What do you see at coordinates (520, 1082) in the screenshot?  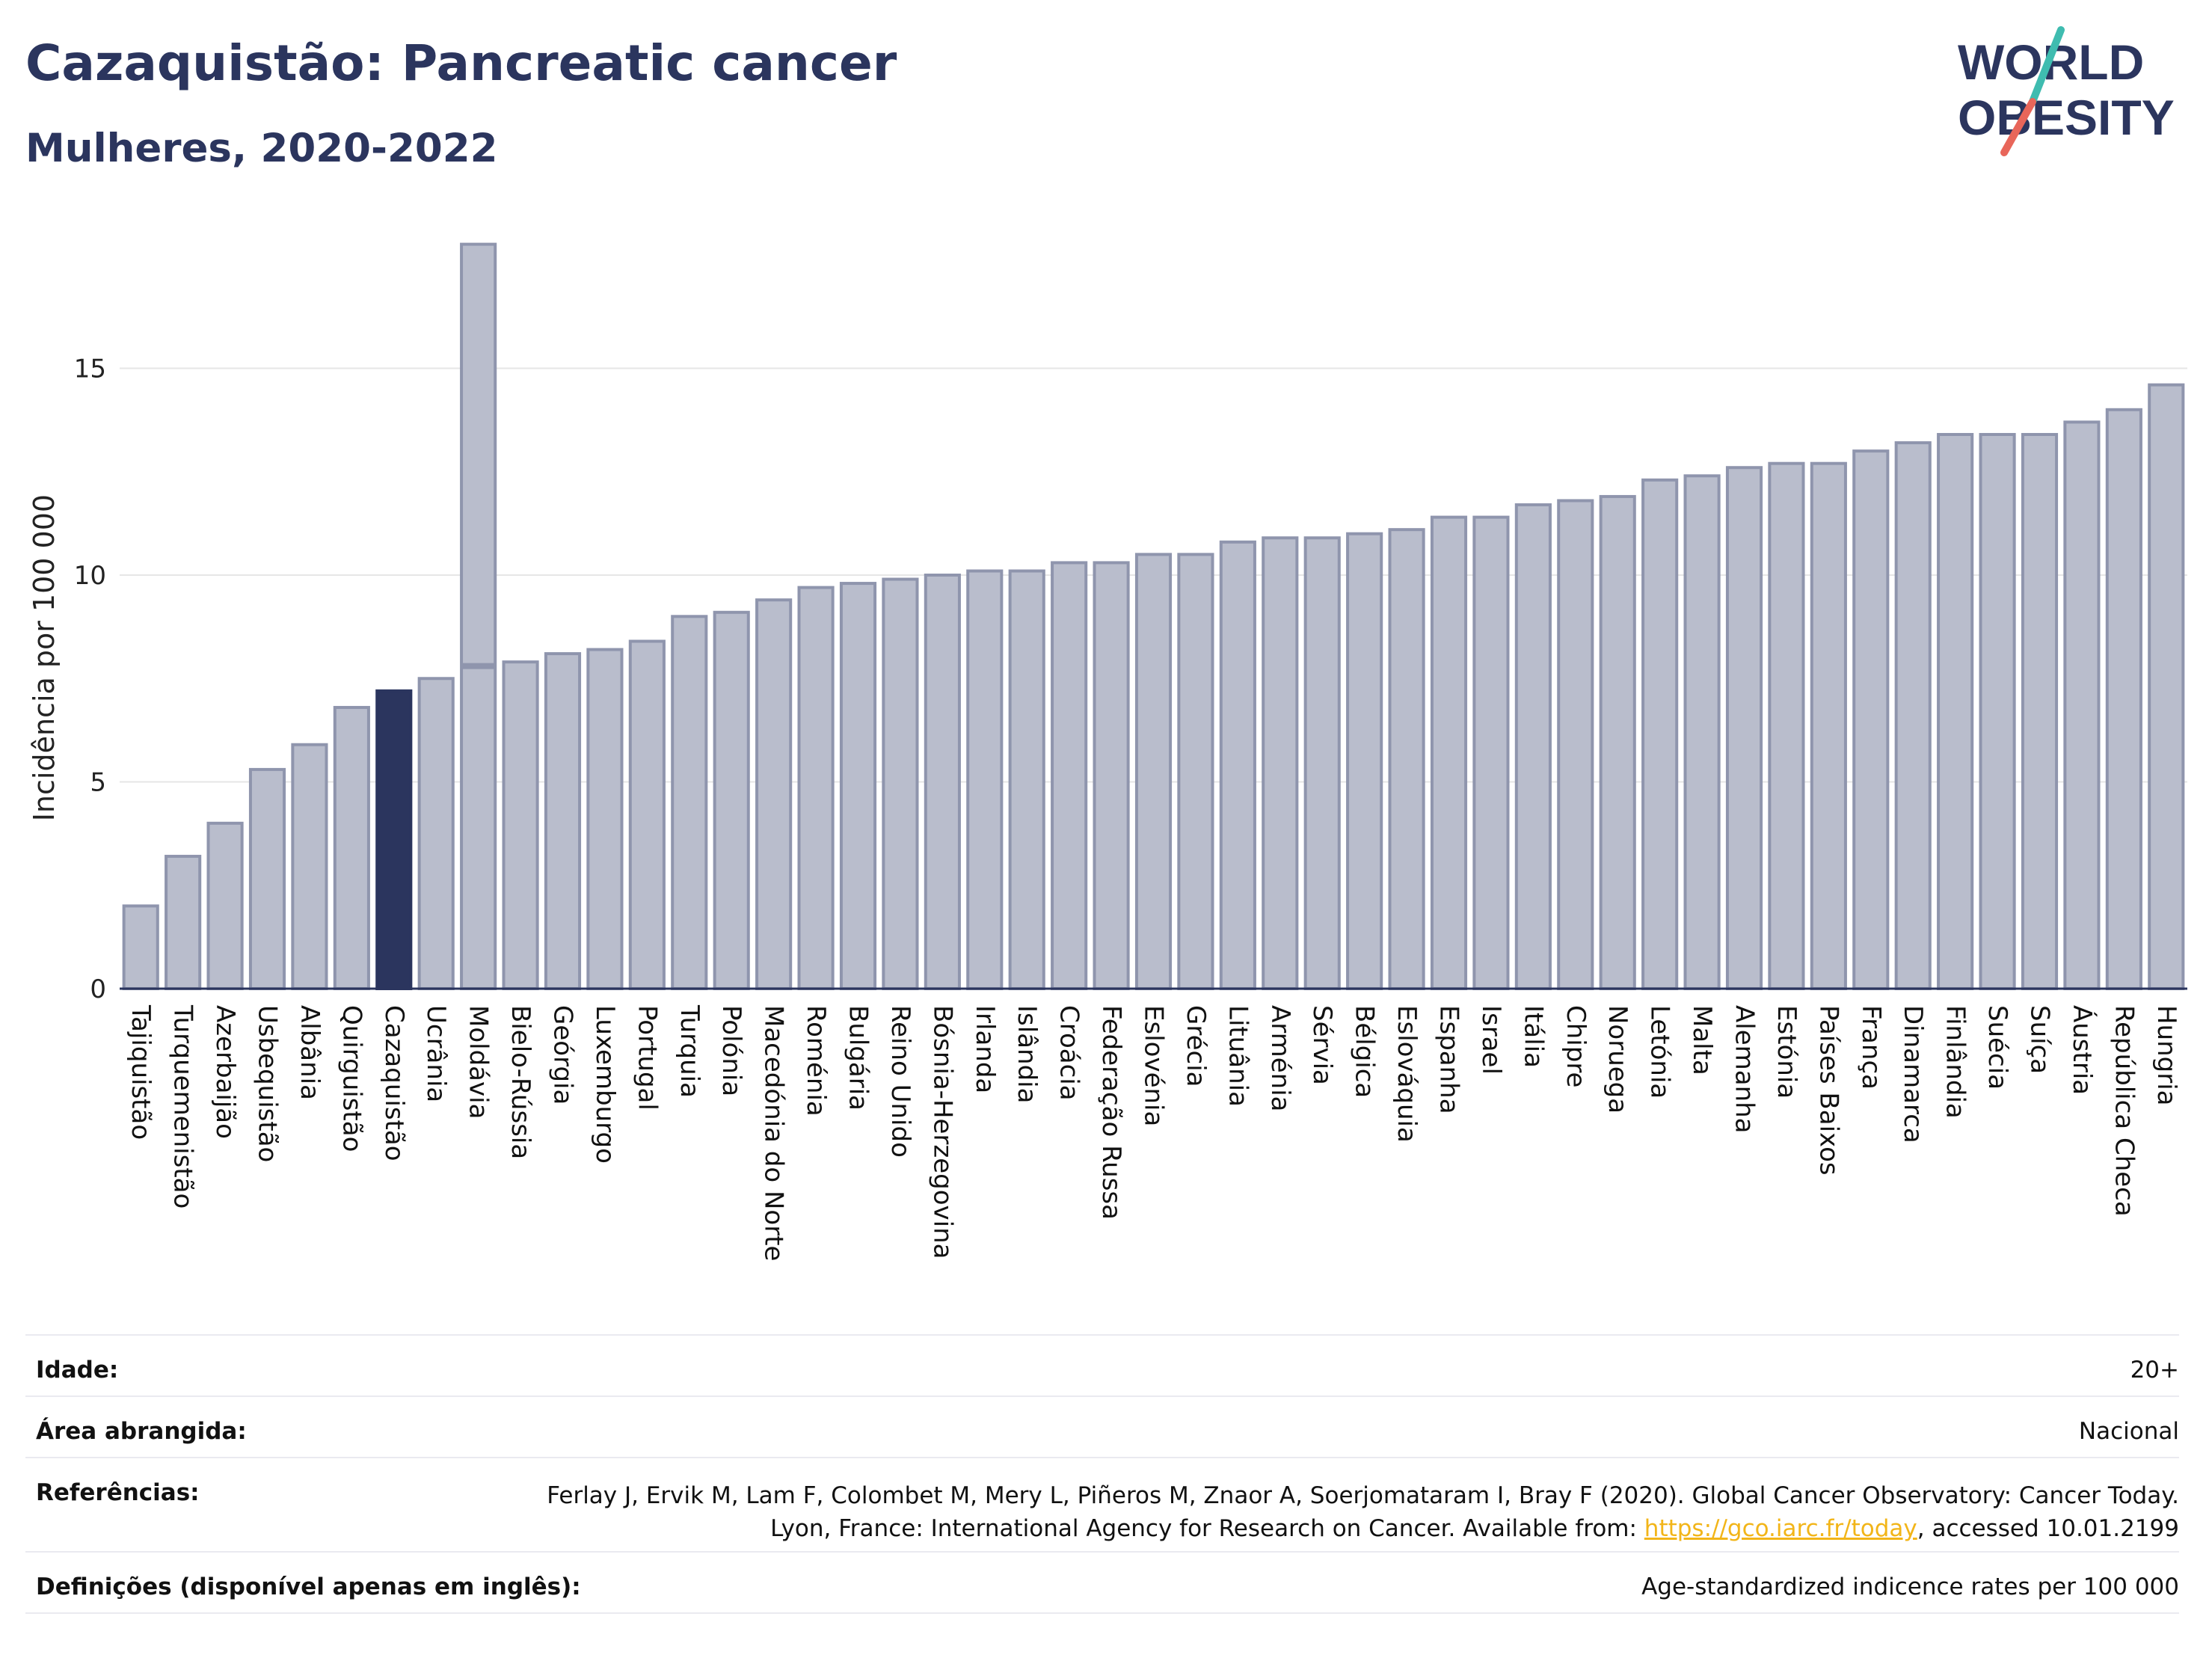 I see `x-tick-label: Bielo-Rússia` at bounding box center [520, 1082].